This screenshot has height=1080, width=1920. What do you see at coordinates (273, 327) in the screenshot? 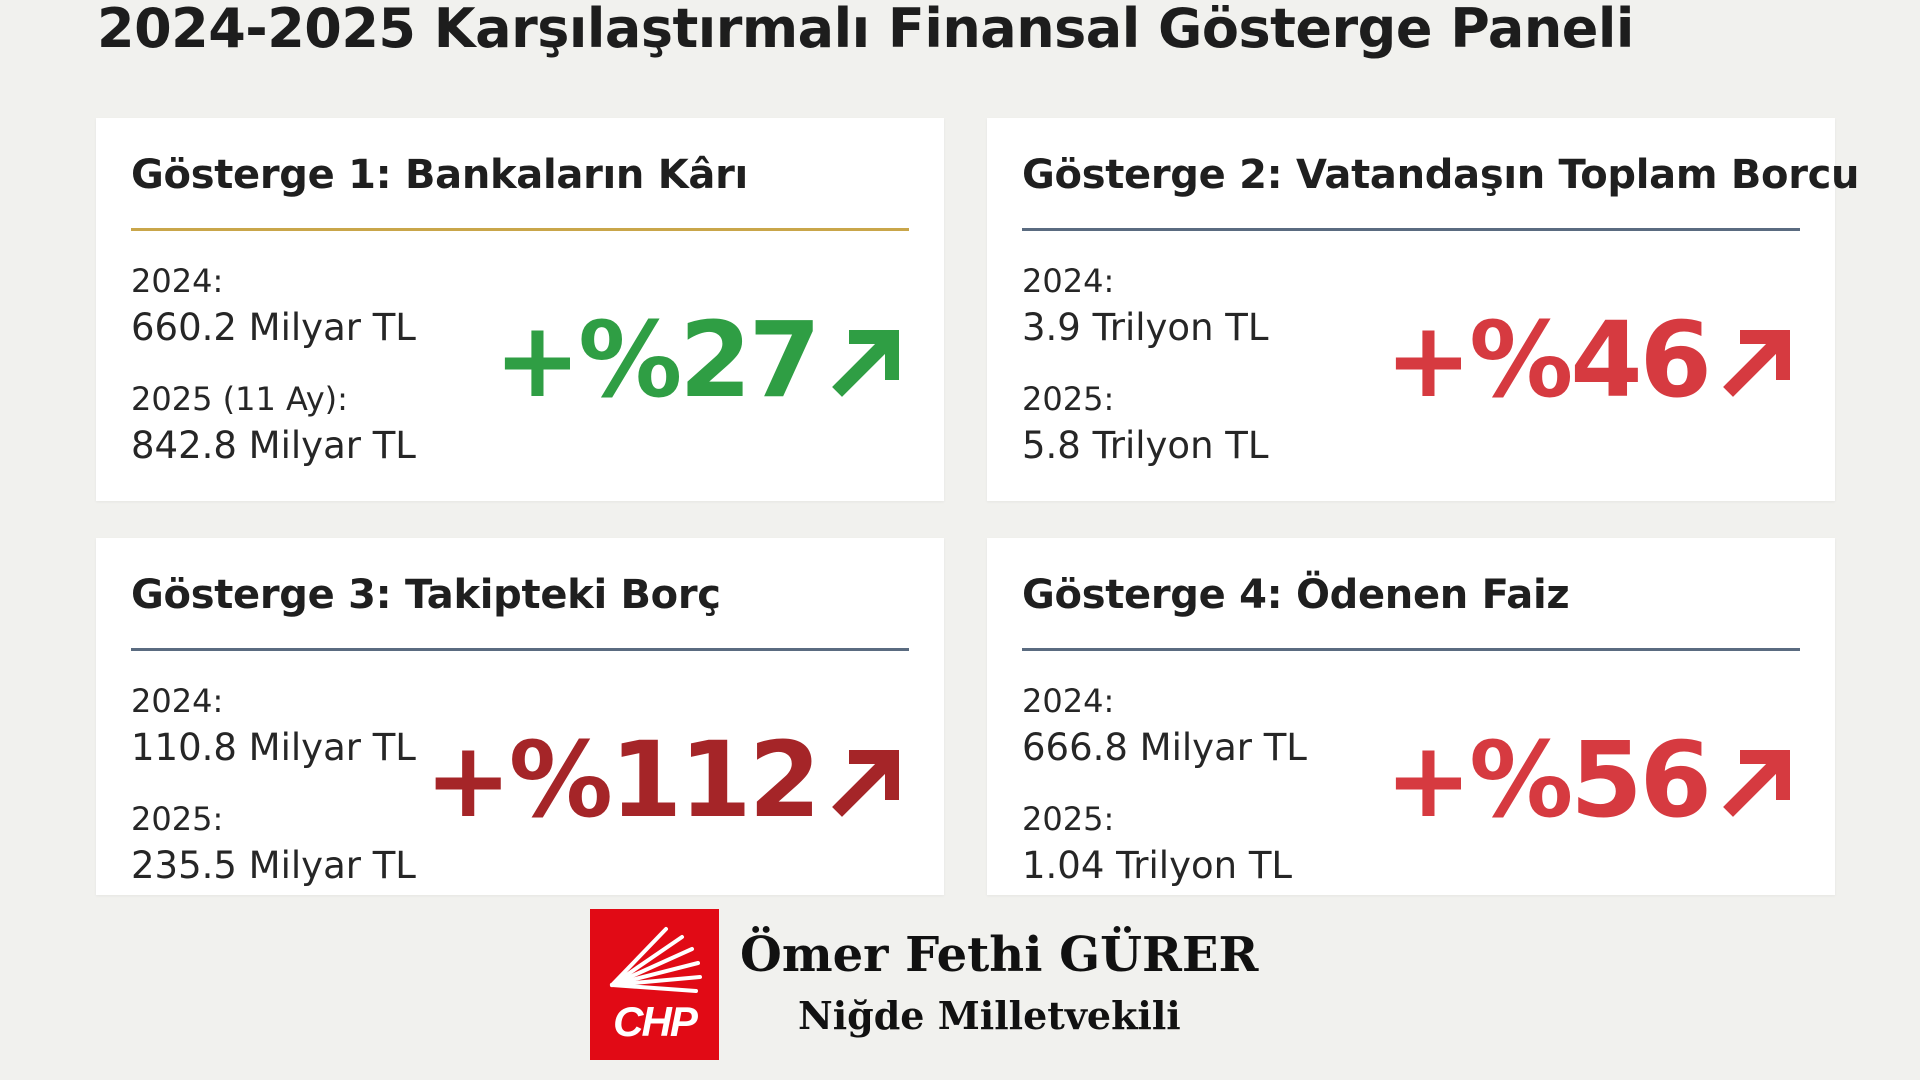
I see `value-2024: 660.2 Milyar TL` at bounding box center [273, 327].